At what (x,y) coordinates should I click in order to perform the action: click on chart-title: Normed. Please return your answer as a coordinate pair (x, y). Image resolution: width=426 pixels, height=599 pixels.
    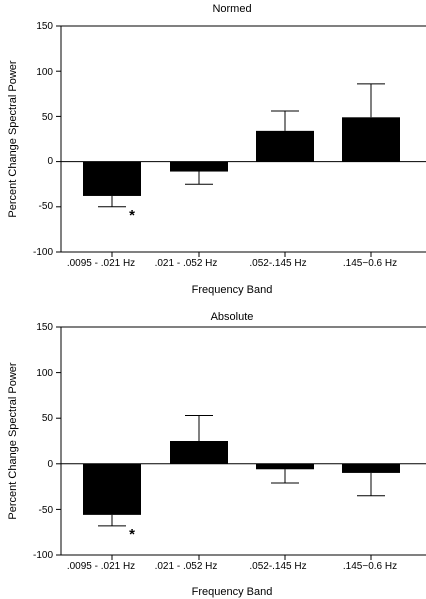
    Looking at the image, I should click on (231, 9).